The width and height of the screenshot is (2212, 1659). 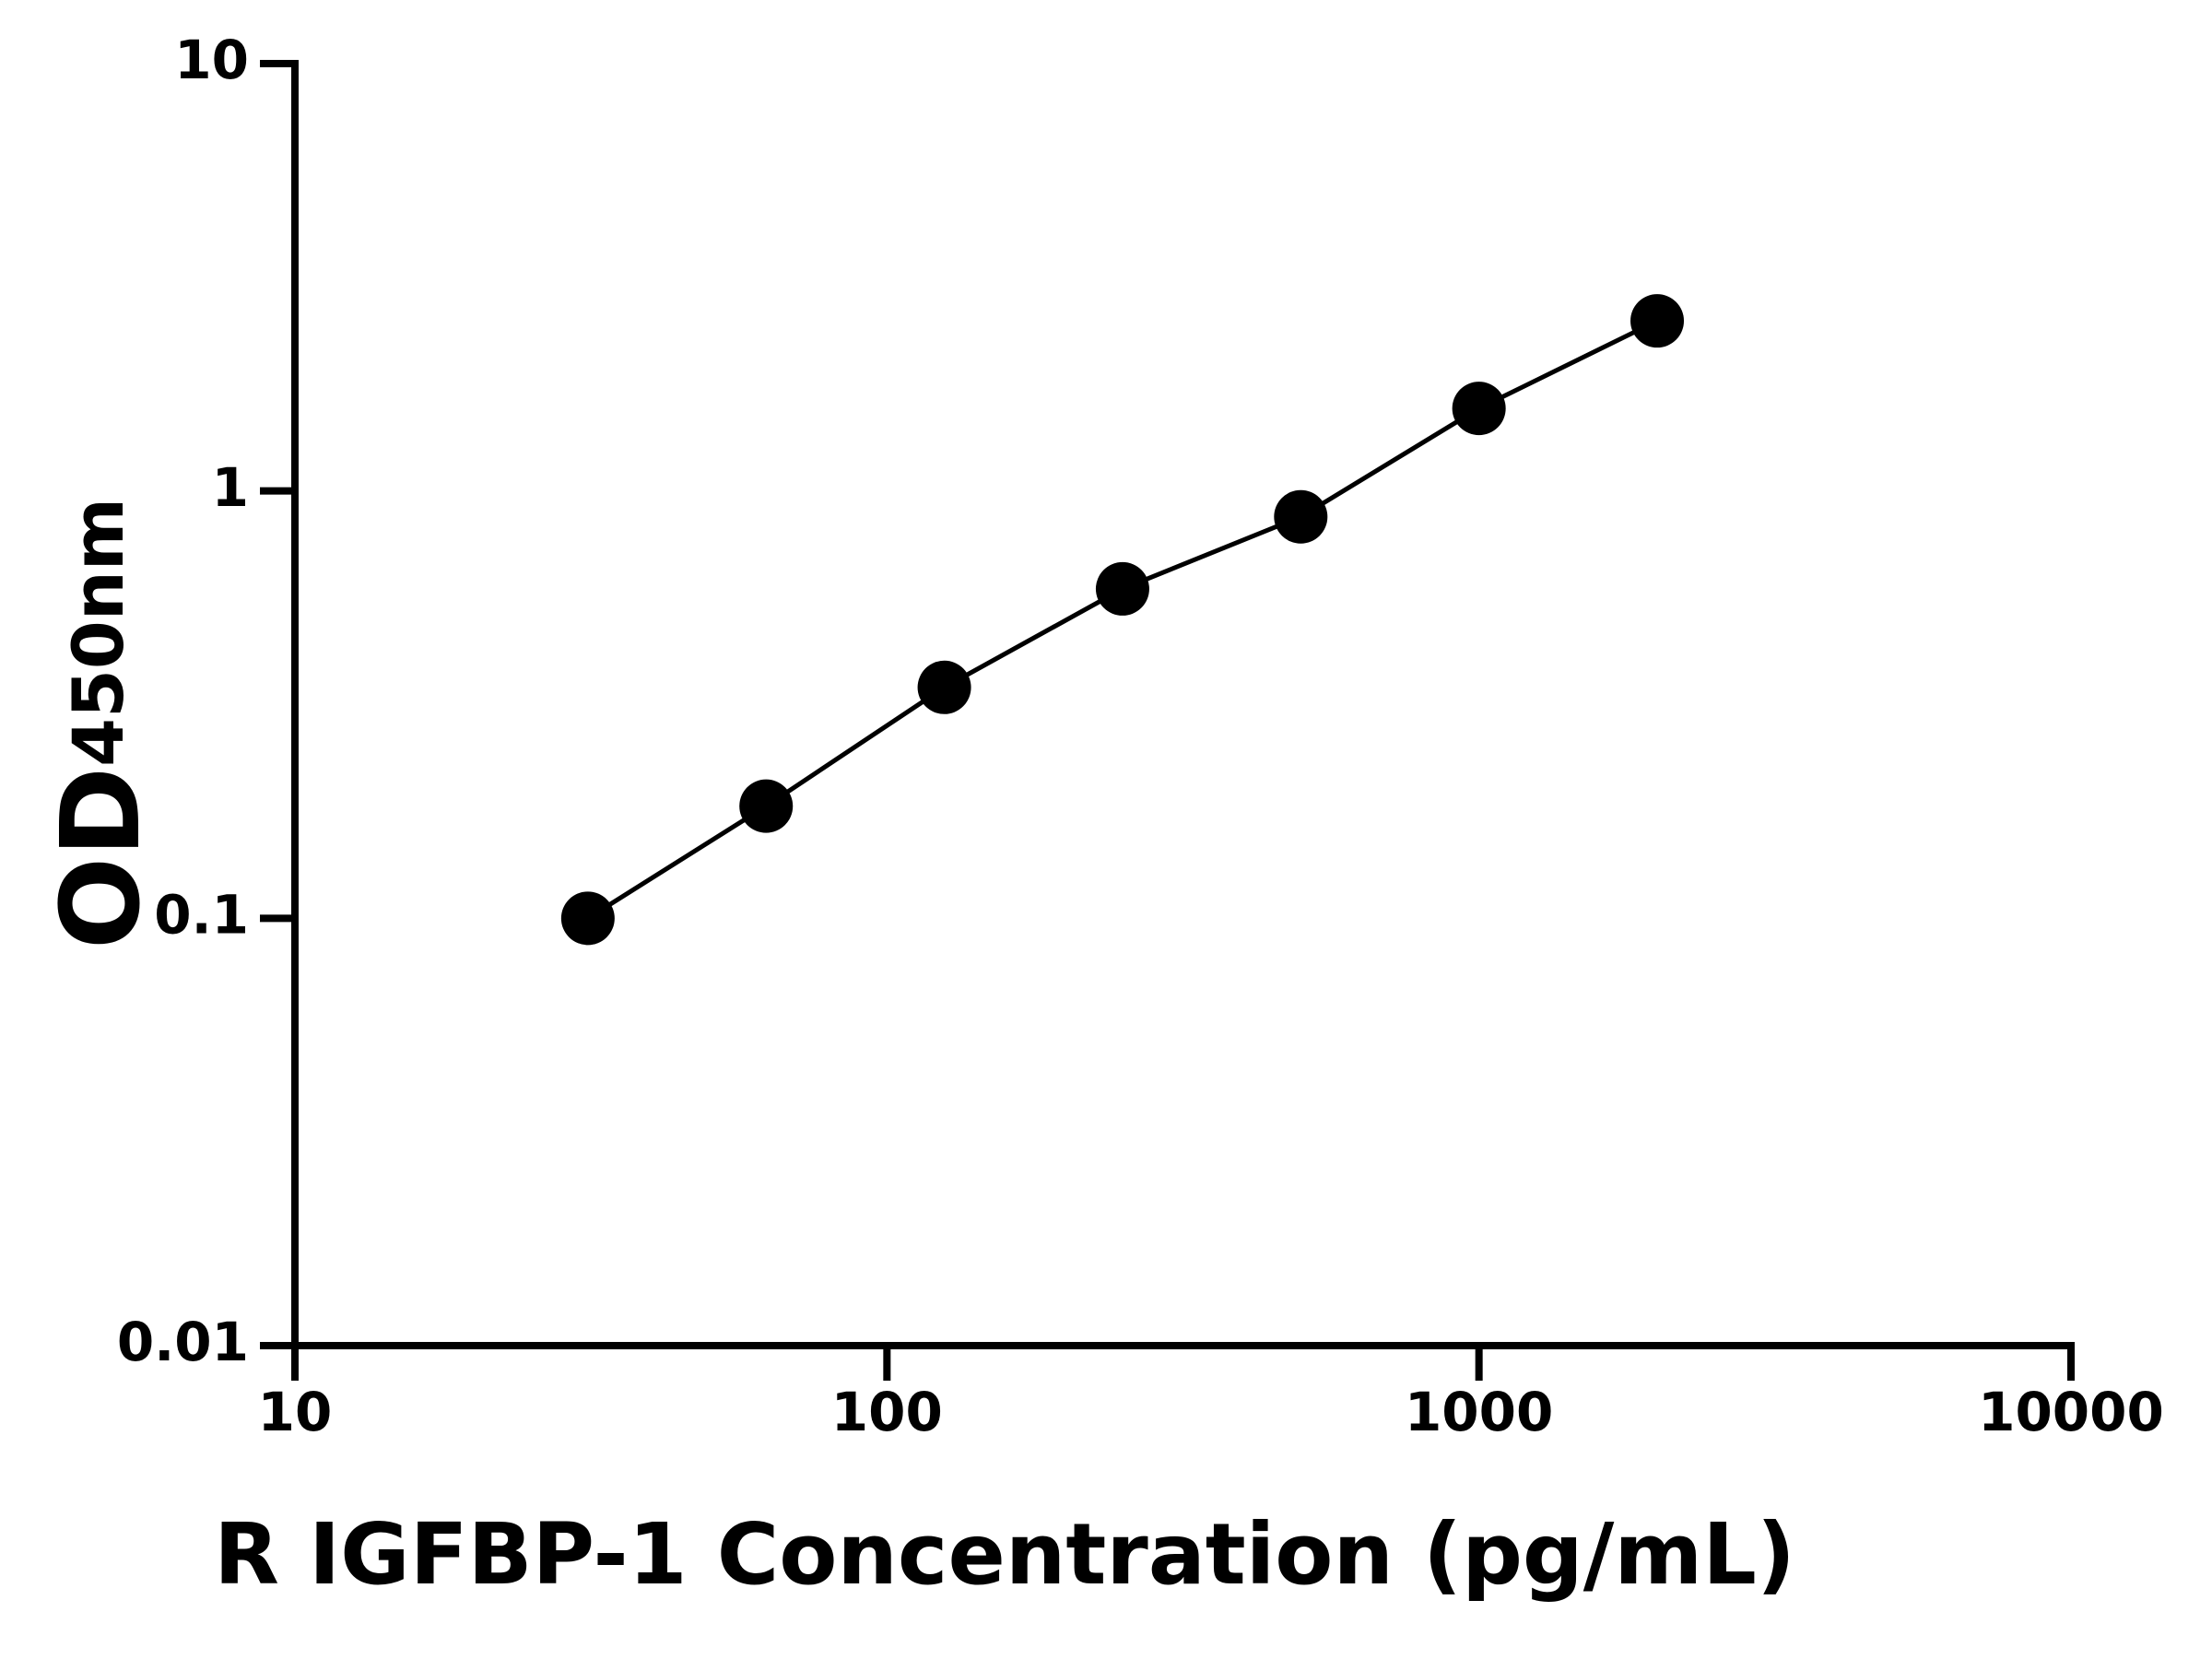 What do you see at coordinates (295, 1412) in the screenshot?
I see `x-tick-label: 10` at bounding box center [295, 1412].